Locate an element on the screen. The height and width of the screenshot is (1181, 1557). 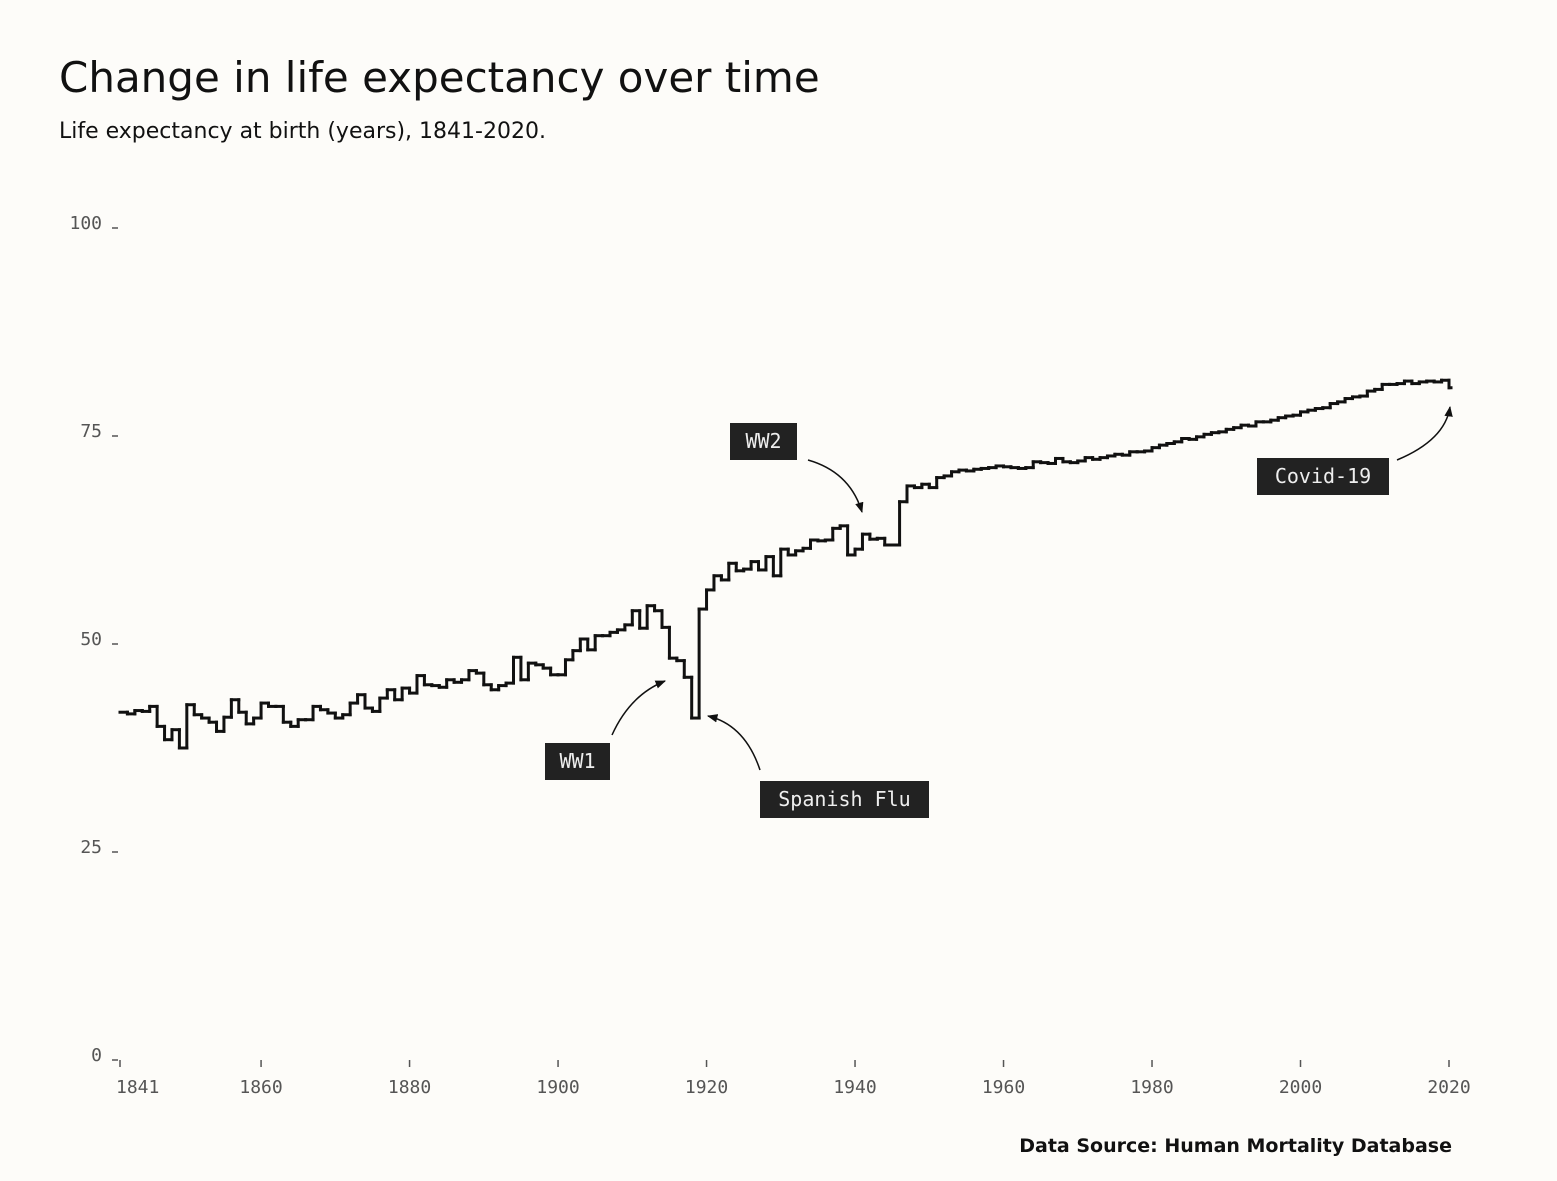
x-tick-label: 2000 is located at coordinates (1300, 1087).